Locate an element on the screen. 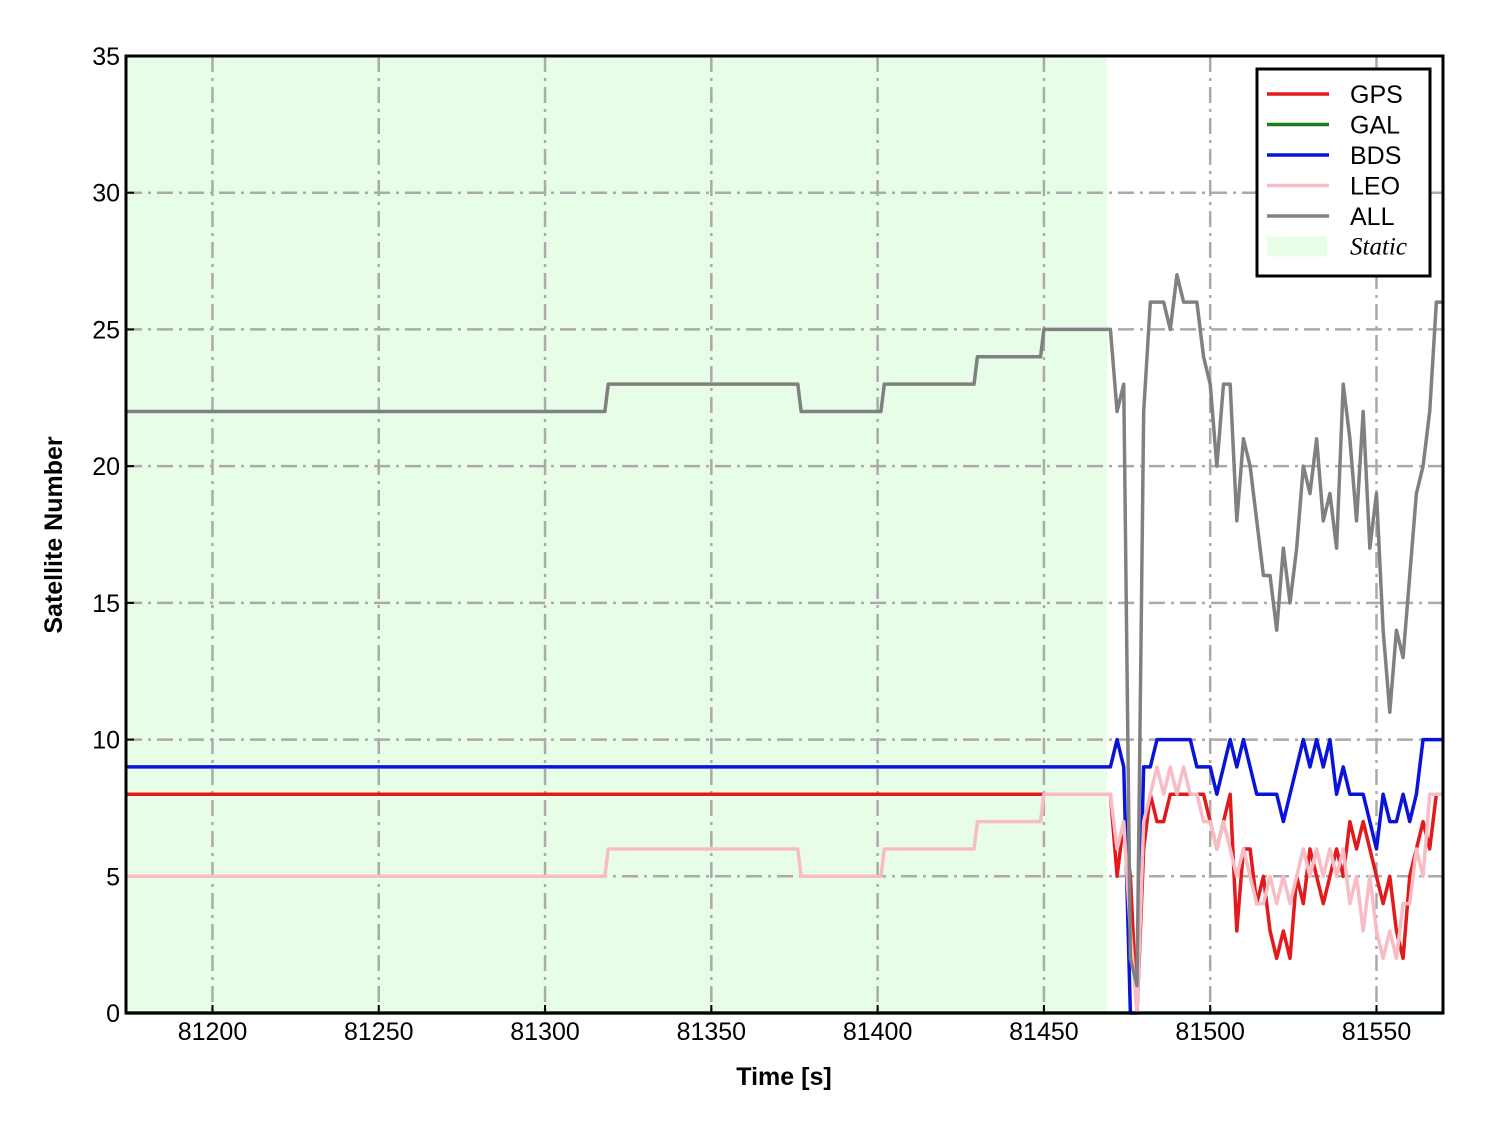 This screenshot has height=1138, width=1488. legend-label: GAL is located at coordinates (1375, 126).